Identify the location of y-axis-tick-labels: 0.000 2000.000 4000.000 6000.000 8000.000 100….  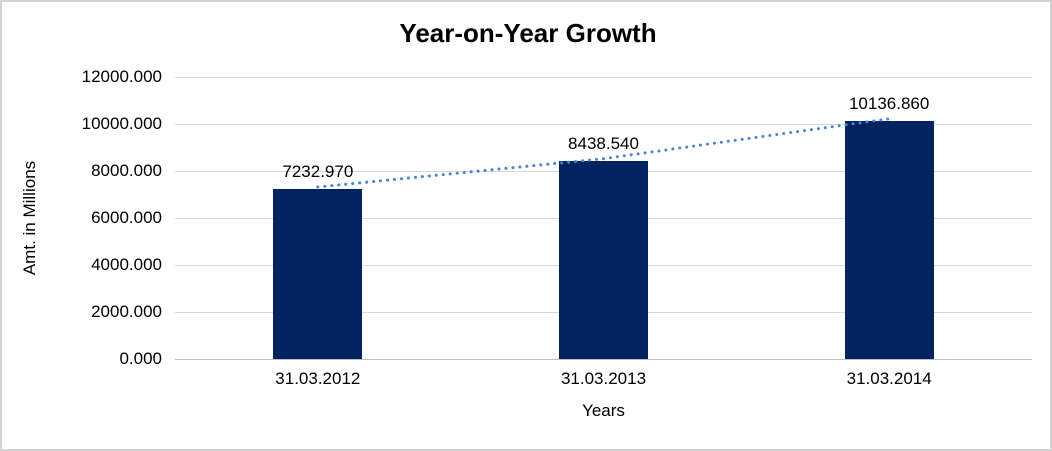
(82, 217).